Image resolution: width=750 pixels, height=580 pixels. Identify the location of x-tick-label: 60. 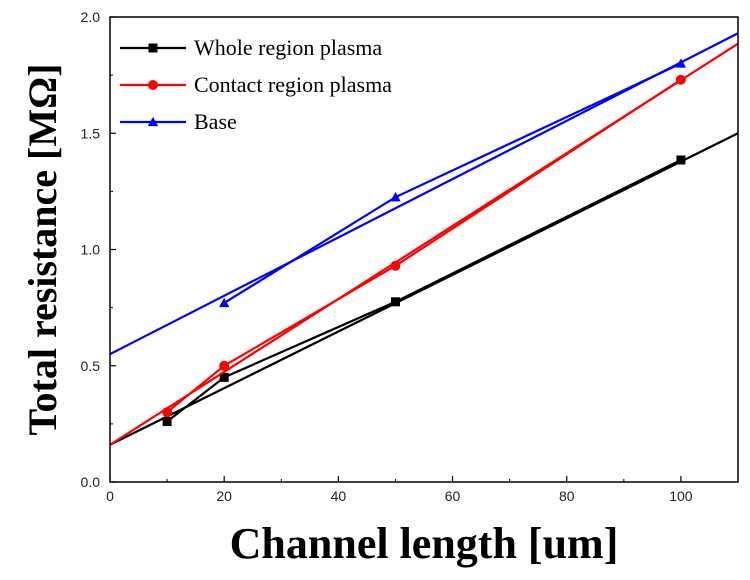
(453, 496).